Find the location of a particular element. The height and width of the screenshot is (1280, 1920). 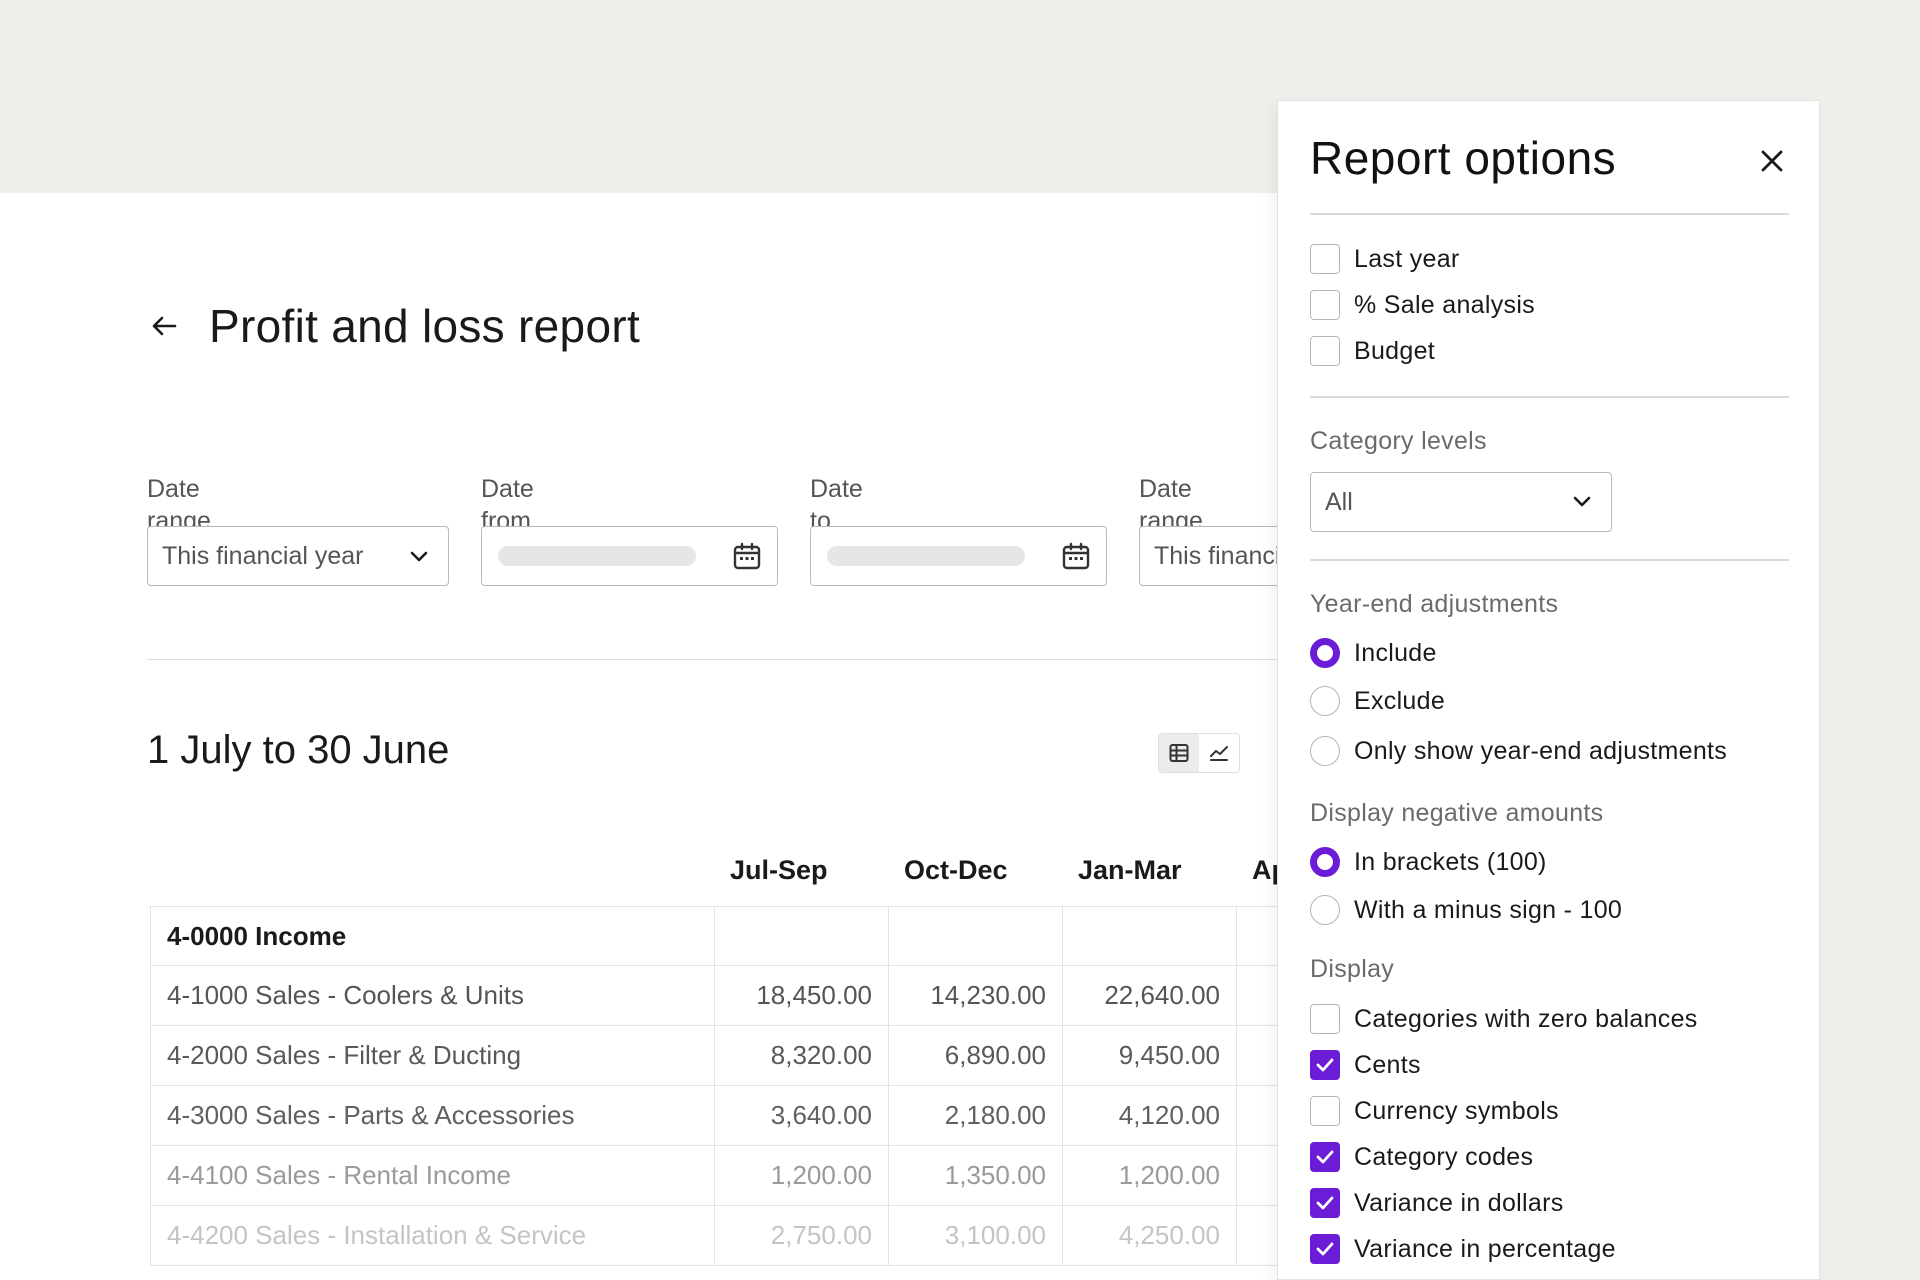

year-end-exclude-option: Exclude is located at coordinates (1377, 701).